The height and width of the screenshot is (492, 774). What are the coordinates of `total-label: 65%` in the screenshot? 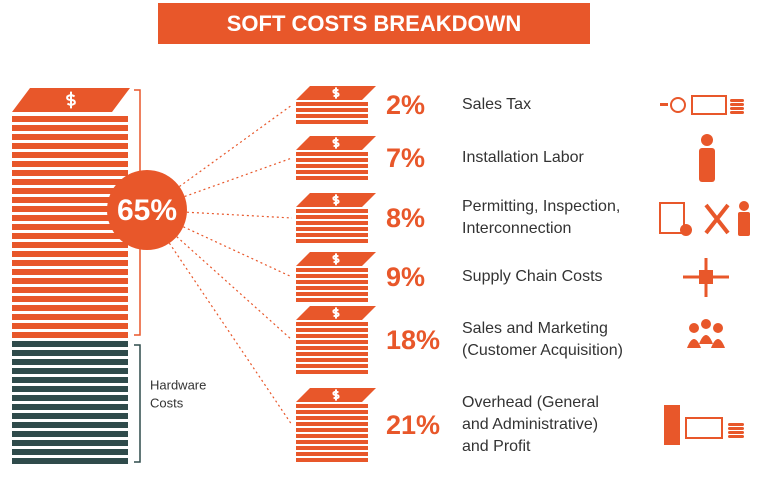 It's located at (147, 210).